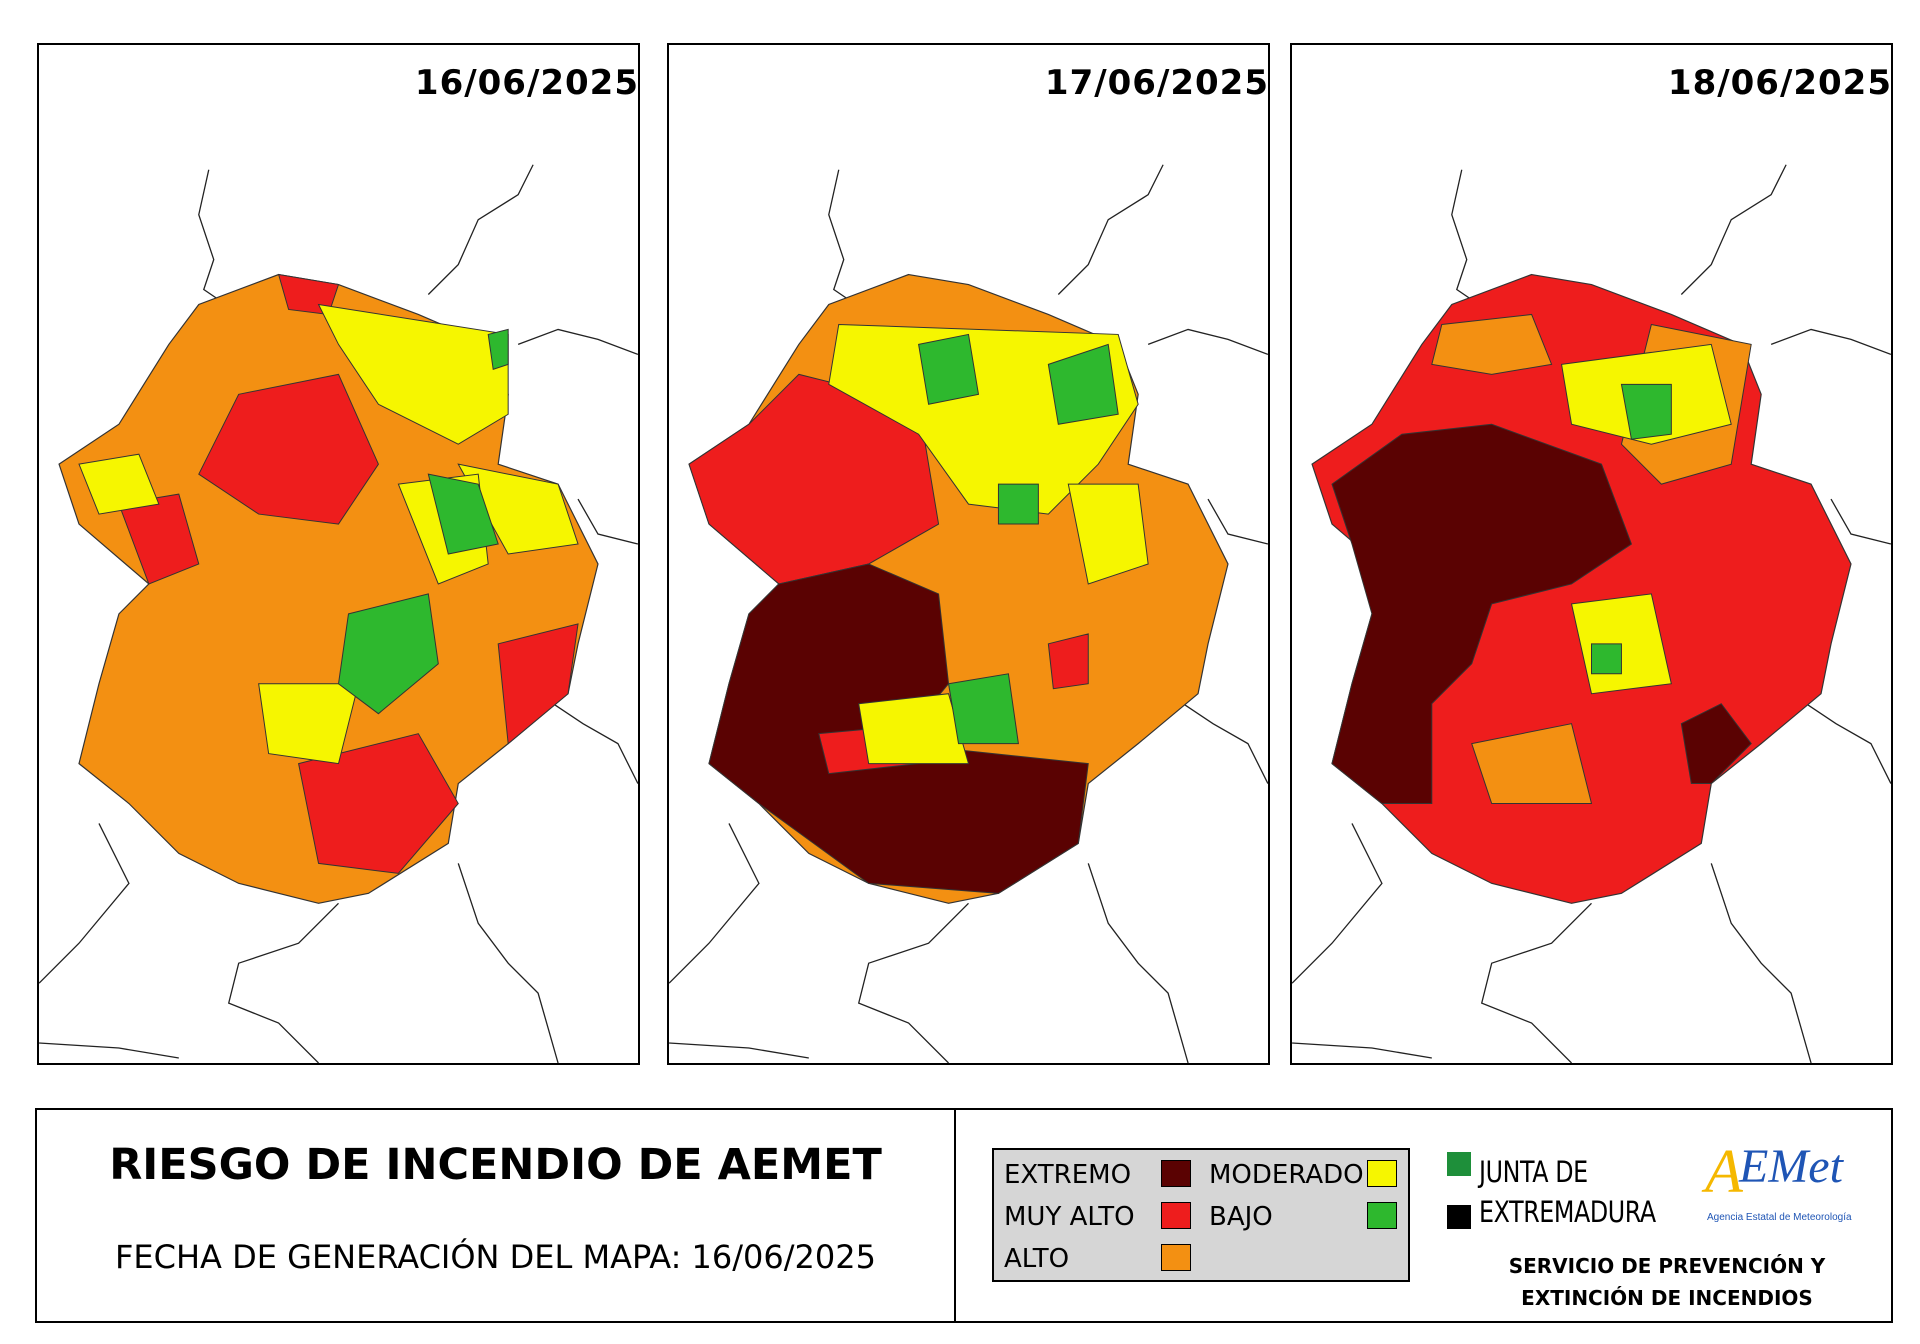 The width and height of the screenshot is (1920, 1344). What do you see at coordinates (1722, 1172) in the screenshot?
I see `aemet-logo-a: A` at bounding box center [1722, 1172].